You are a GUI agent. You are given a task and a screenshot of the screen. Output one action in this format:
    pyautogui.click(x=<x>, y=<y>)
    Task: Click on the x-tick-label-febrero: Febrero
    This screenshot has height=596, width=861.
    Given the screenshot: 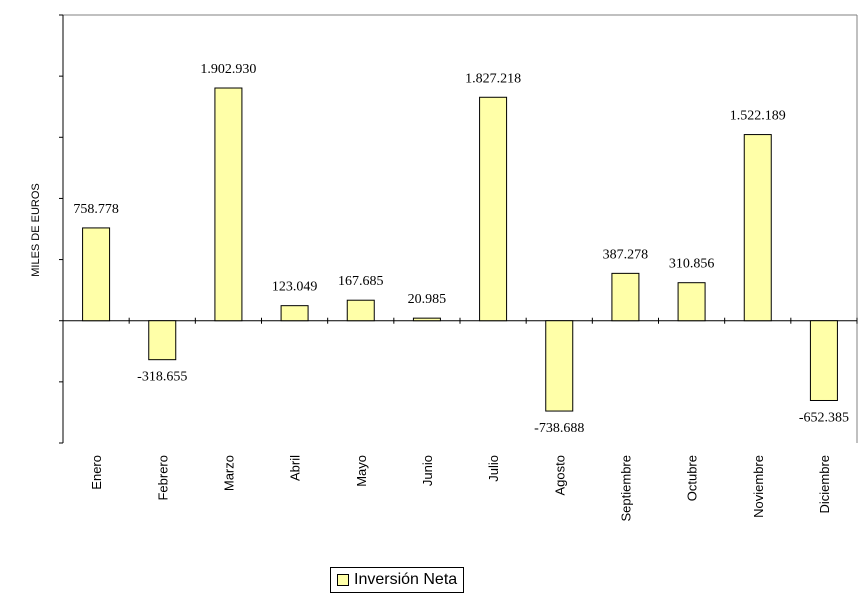 What is the action you would take?
    pyautogui.click(x=162, y=478)
    